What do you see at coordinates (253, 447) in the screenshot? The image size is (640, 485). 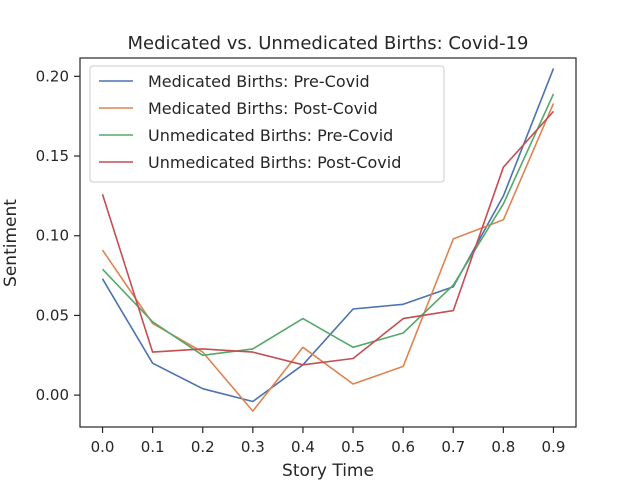 I see `x-tick-label: 0.3` at bounding box center [253, 447].